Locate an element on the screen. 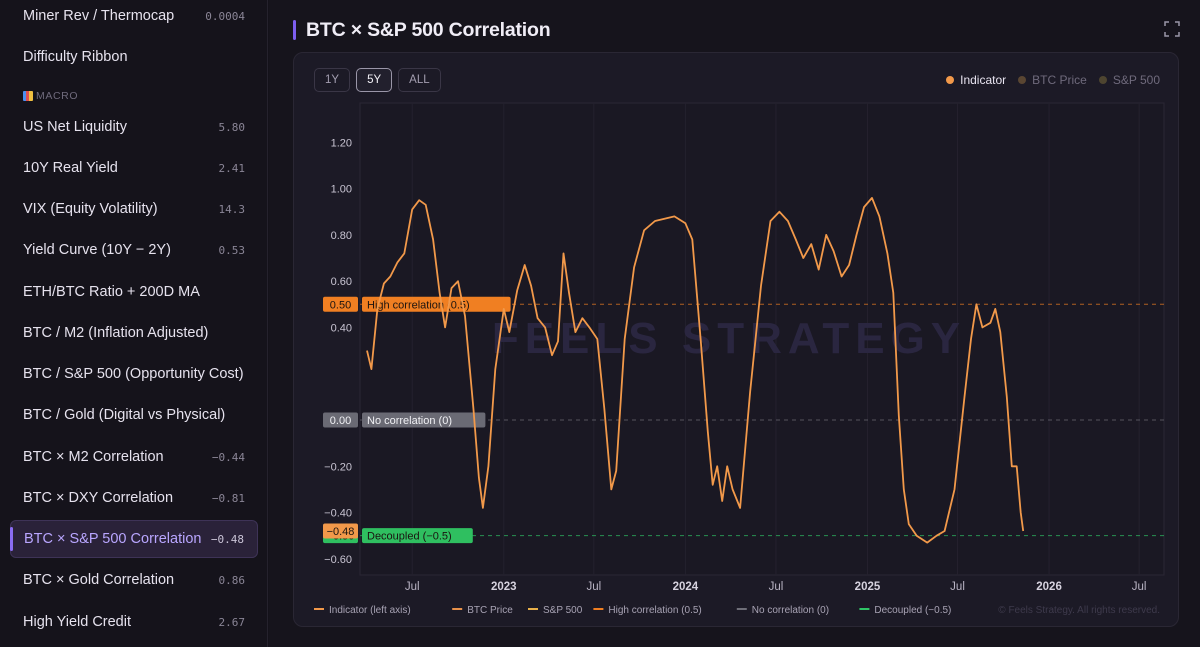 The height and width of the screenshot is (647, 1200). sidebar-item-btc-dxy-correlation: BTC × DXY Correlation −0.81 is located at coordinates (134, 498).